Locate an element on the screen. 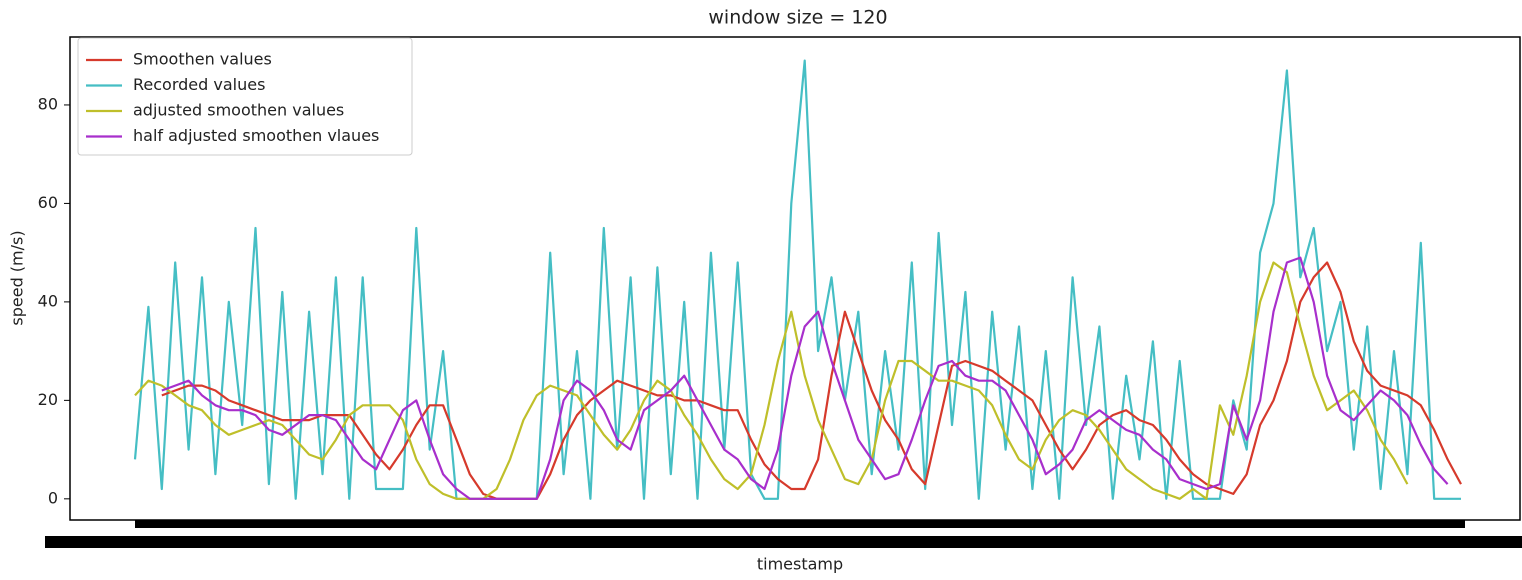 The width and height of the screenshot is (1522, 580). legend-label: adjusted smoothen values is located at coordinates (238, 110).